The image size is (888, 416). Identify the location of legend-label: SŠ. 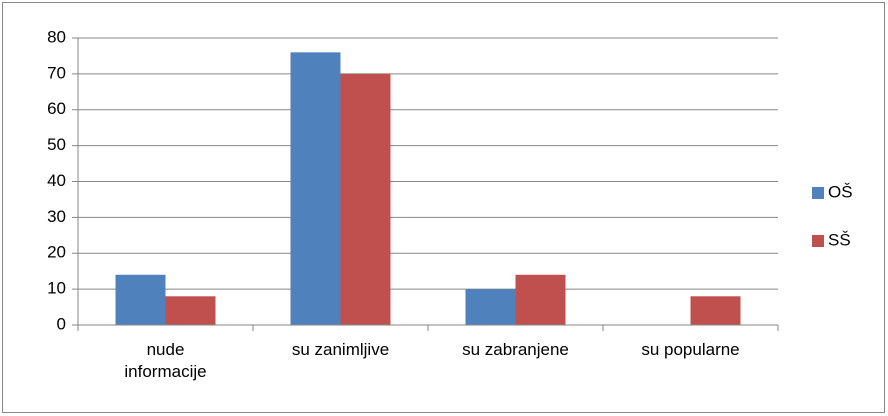
(839, 239).